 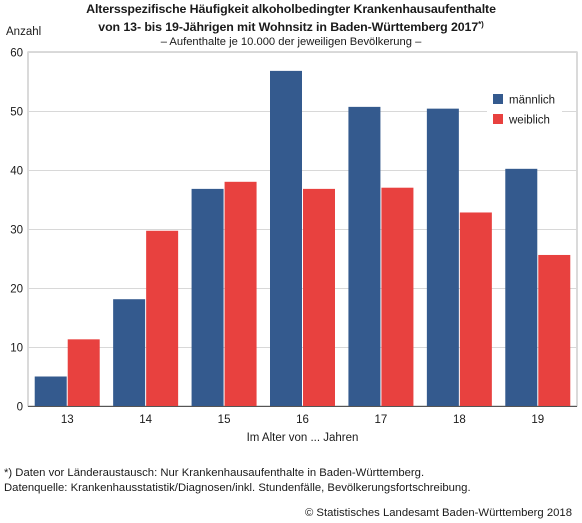 I want to click on x-tick-label: 18, so click(x=459, y=420).